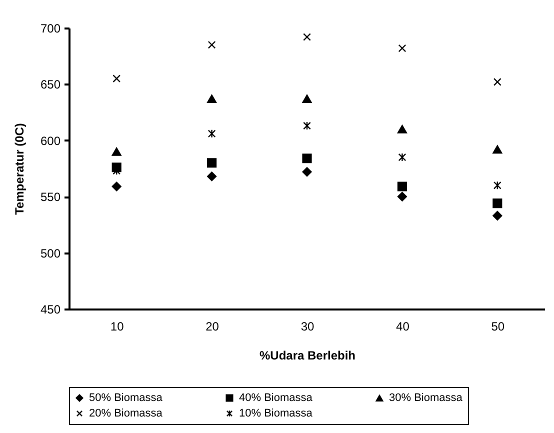 The width and height of the screenshot is (554, 433). Describe the element at coordinates (276, 414) in the screenshot. I see `legend-label: 10% Biomassa` at that location.